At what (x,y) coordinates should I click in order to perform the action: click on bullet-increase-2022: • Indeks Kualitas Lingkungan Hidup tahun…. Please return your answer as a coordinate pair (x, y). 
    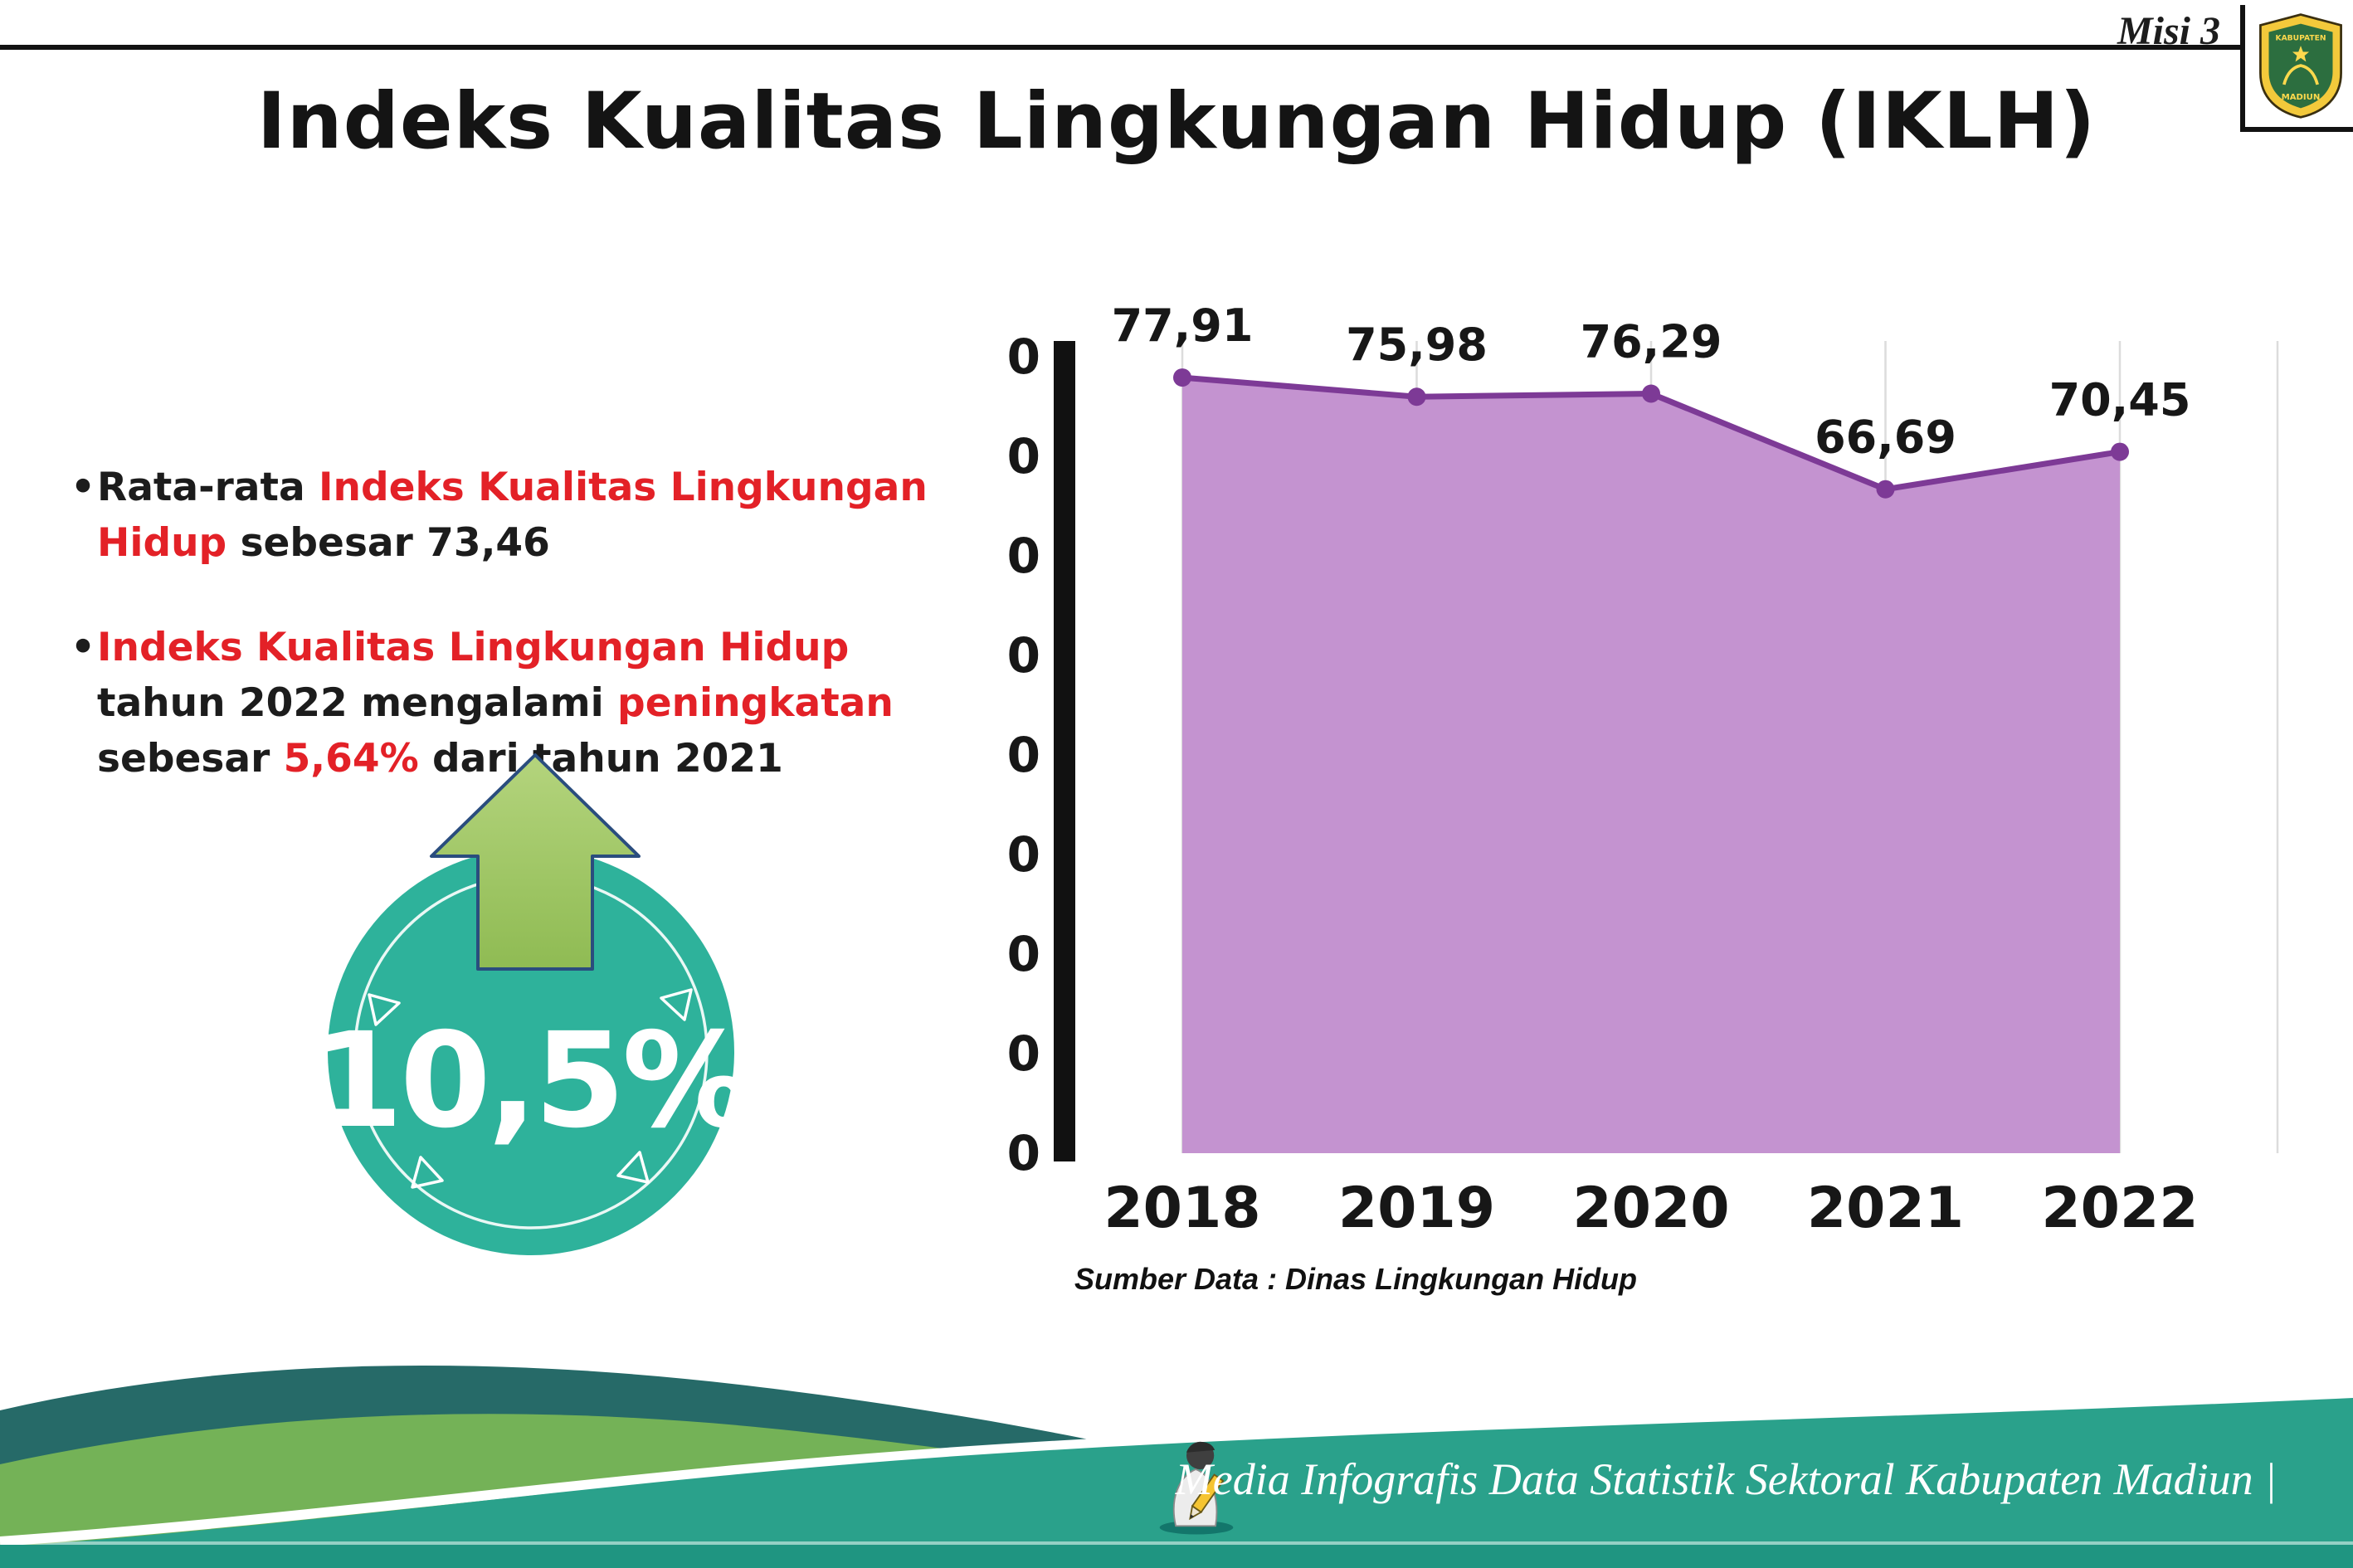
    Looking at the image, I should click on (523, 703).